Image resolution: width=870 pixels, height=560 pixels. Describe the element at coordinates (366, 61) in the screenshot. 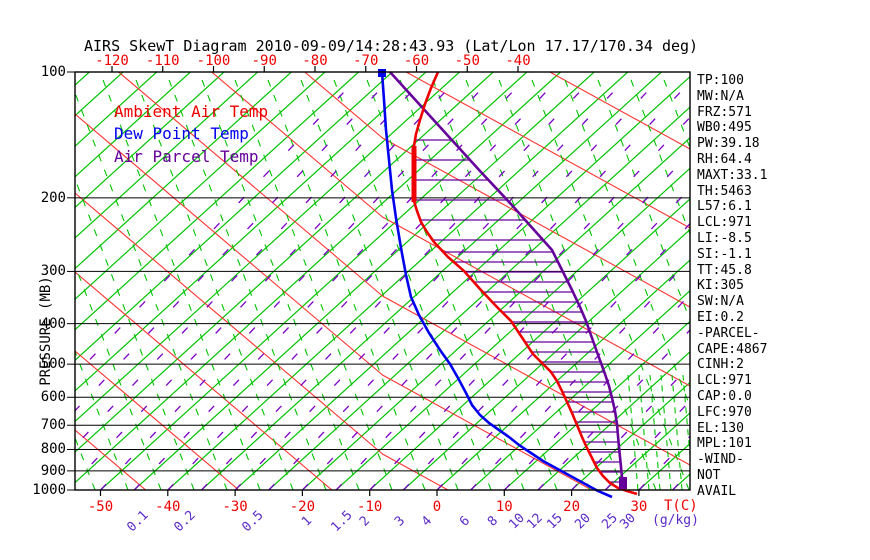

I see `top-temp-tick-label: -70` at that location.